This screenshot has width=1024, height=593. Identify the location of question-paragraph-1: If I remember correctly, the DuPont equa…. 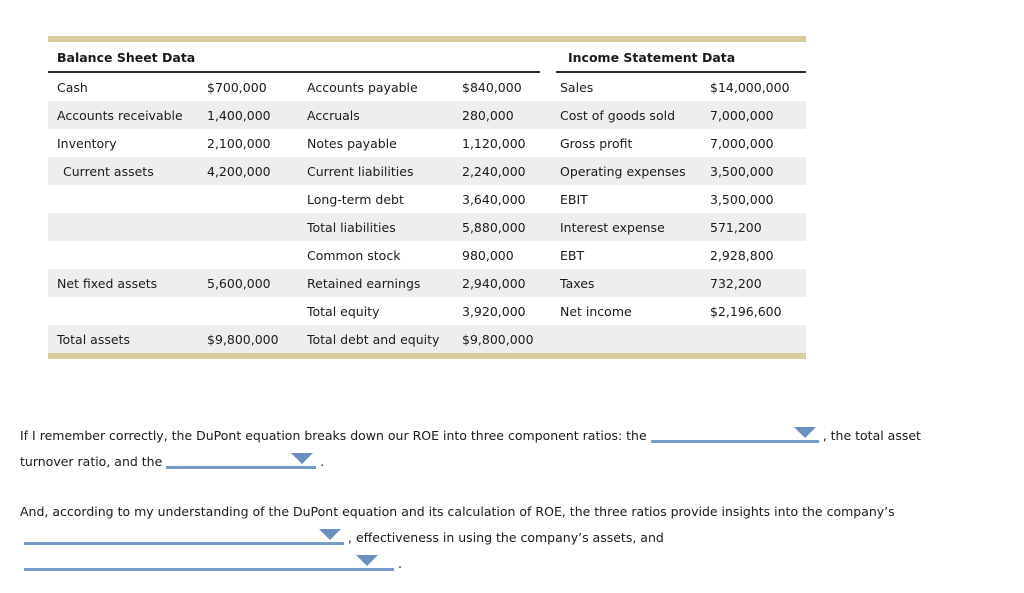
(520, 449).